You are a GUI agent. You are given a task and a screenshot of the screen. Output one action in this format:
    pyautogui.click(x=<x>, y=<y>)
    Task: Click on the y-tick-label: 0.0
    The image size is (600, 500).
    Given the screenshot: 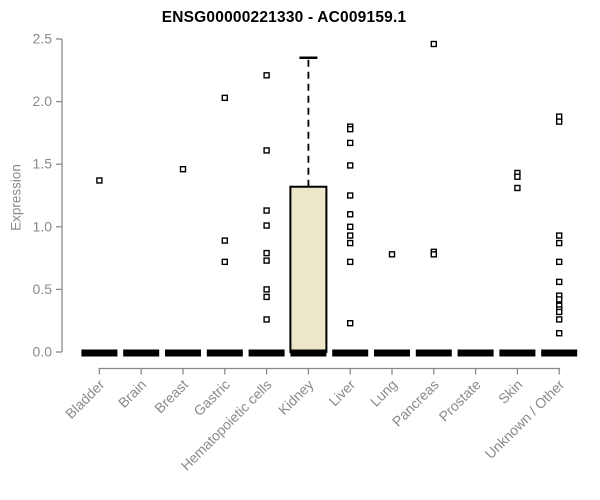 What is the action you would take?
    pyautogui.click(x=43, y=352)
    